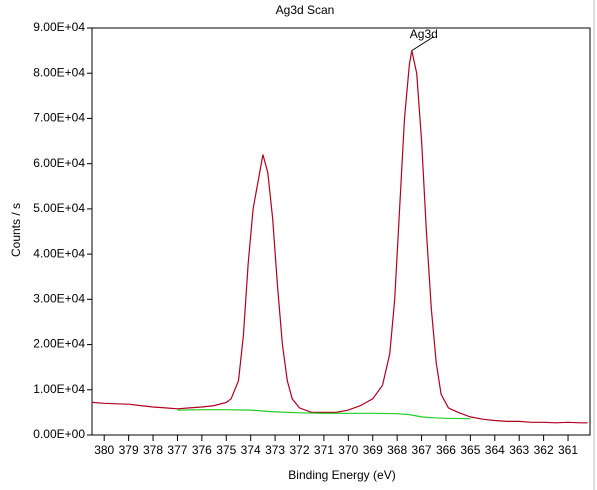  I want to click on x-axis-label: Binding Energy (eV), so click(341, 475).